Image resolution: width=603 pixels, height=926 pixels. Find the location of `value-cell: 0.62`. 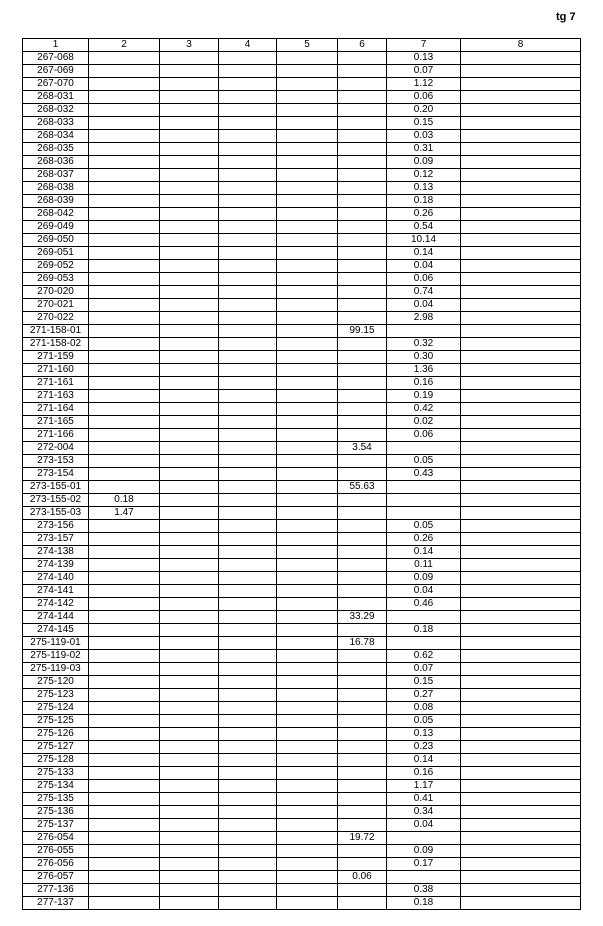

value-cell: 0.62 is located at coordinates (423, 656).